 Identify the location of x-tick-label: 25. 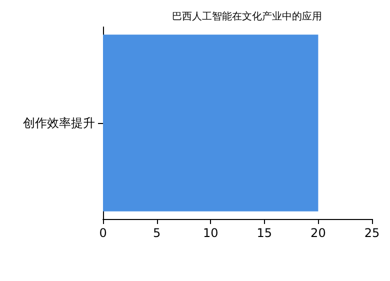
(372, 233).